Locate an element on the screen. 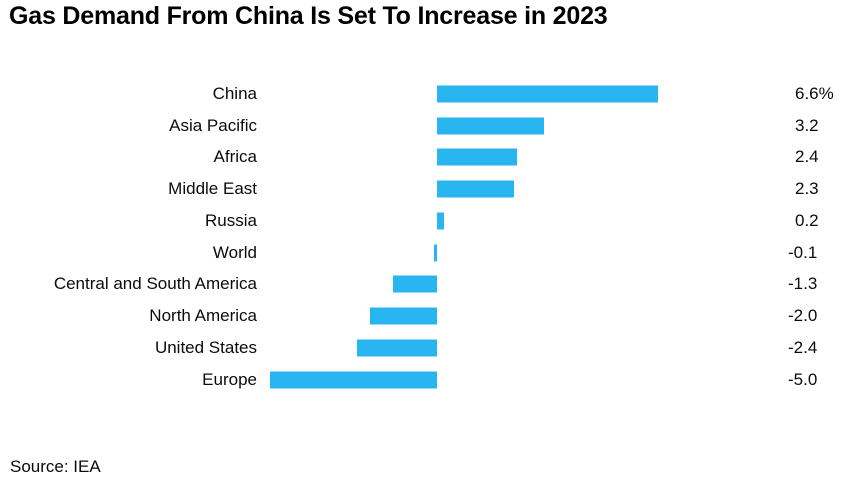 The image size is (850, 490). value-label: -2.0 is located at coordinates (803, 316).